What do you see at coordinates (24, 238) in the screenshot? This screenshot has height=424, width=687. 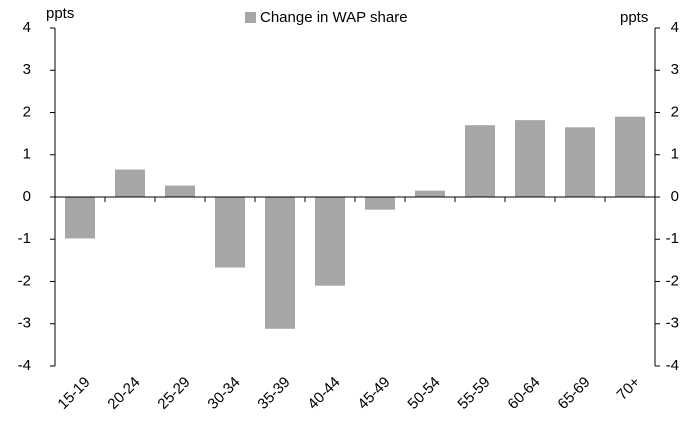 I see `y-tick-label: -1` at bounding box center [24, 238].